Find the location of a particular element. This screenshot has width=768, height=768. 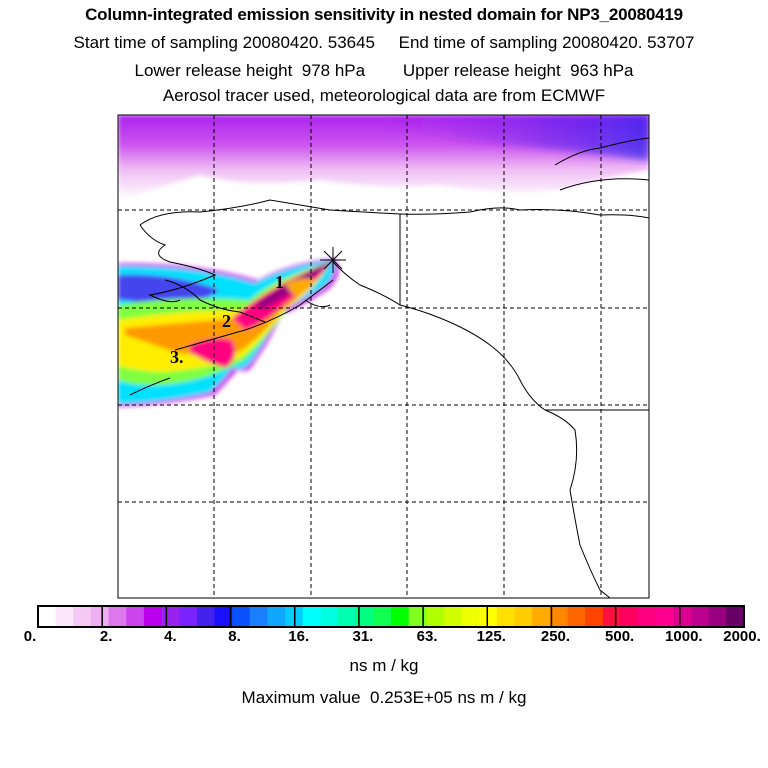

colorbar-frame is located at coordinates (391, 616).